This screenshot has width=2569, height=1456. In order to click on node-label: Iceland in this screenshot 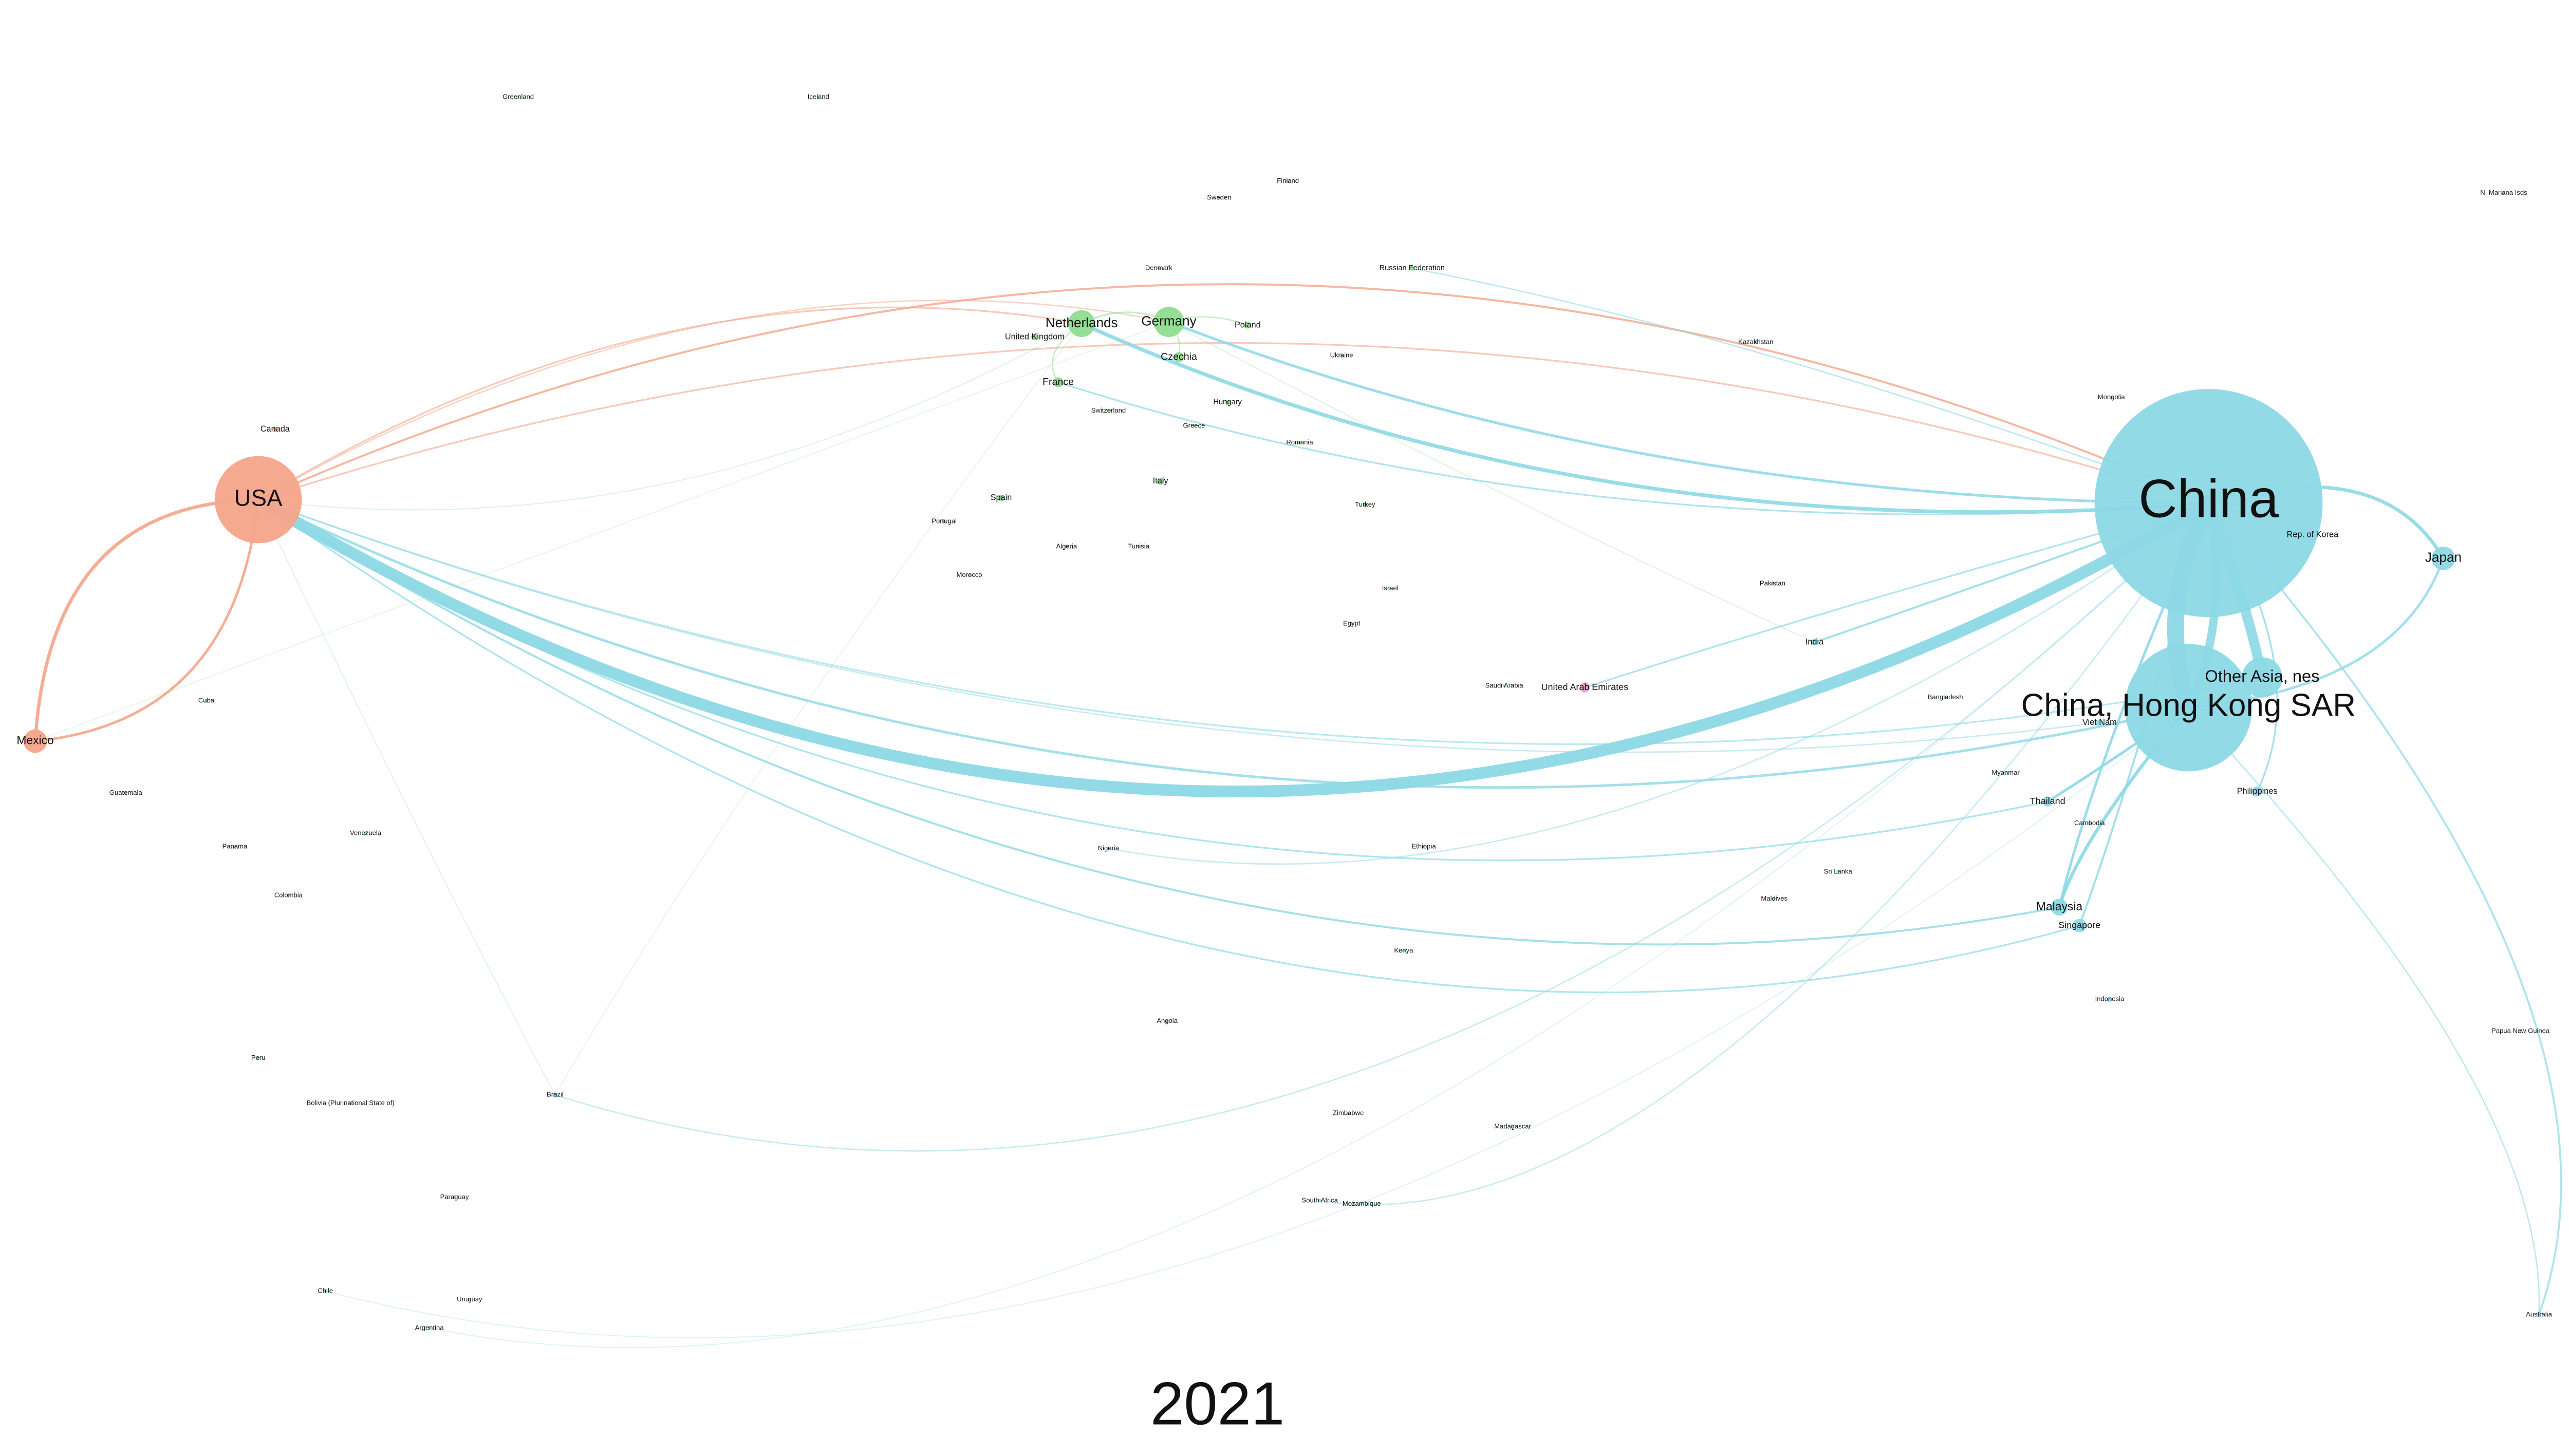, I will do `click(818, 97)`.